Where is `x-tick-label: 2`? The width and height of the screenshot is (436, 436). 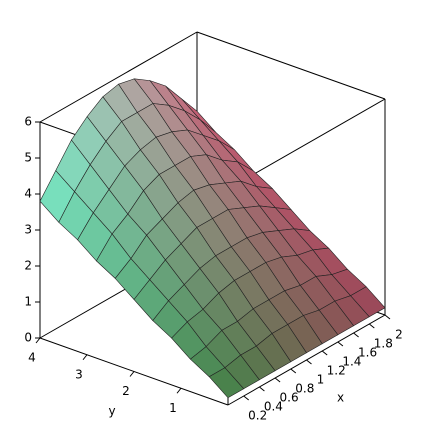
x-tick-label: 2 is located at coordinates (399, 335).